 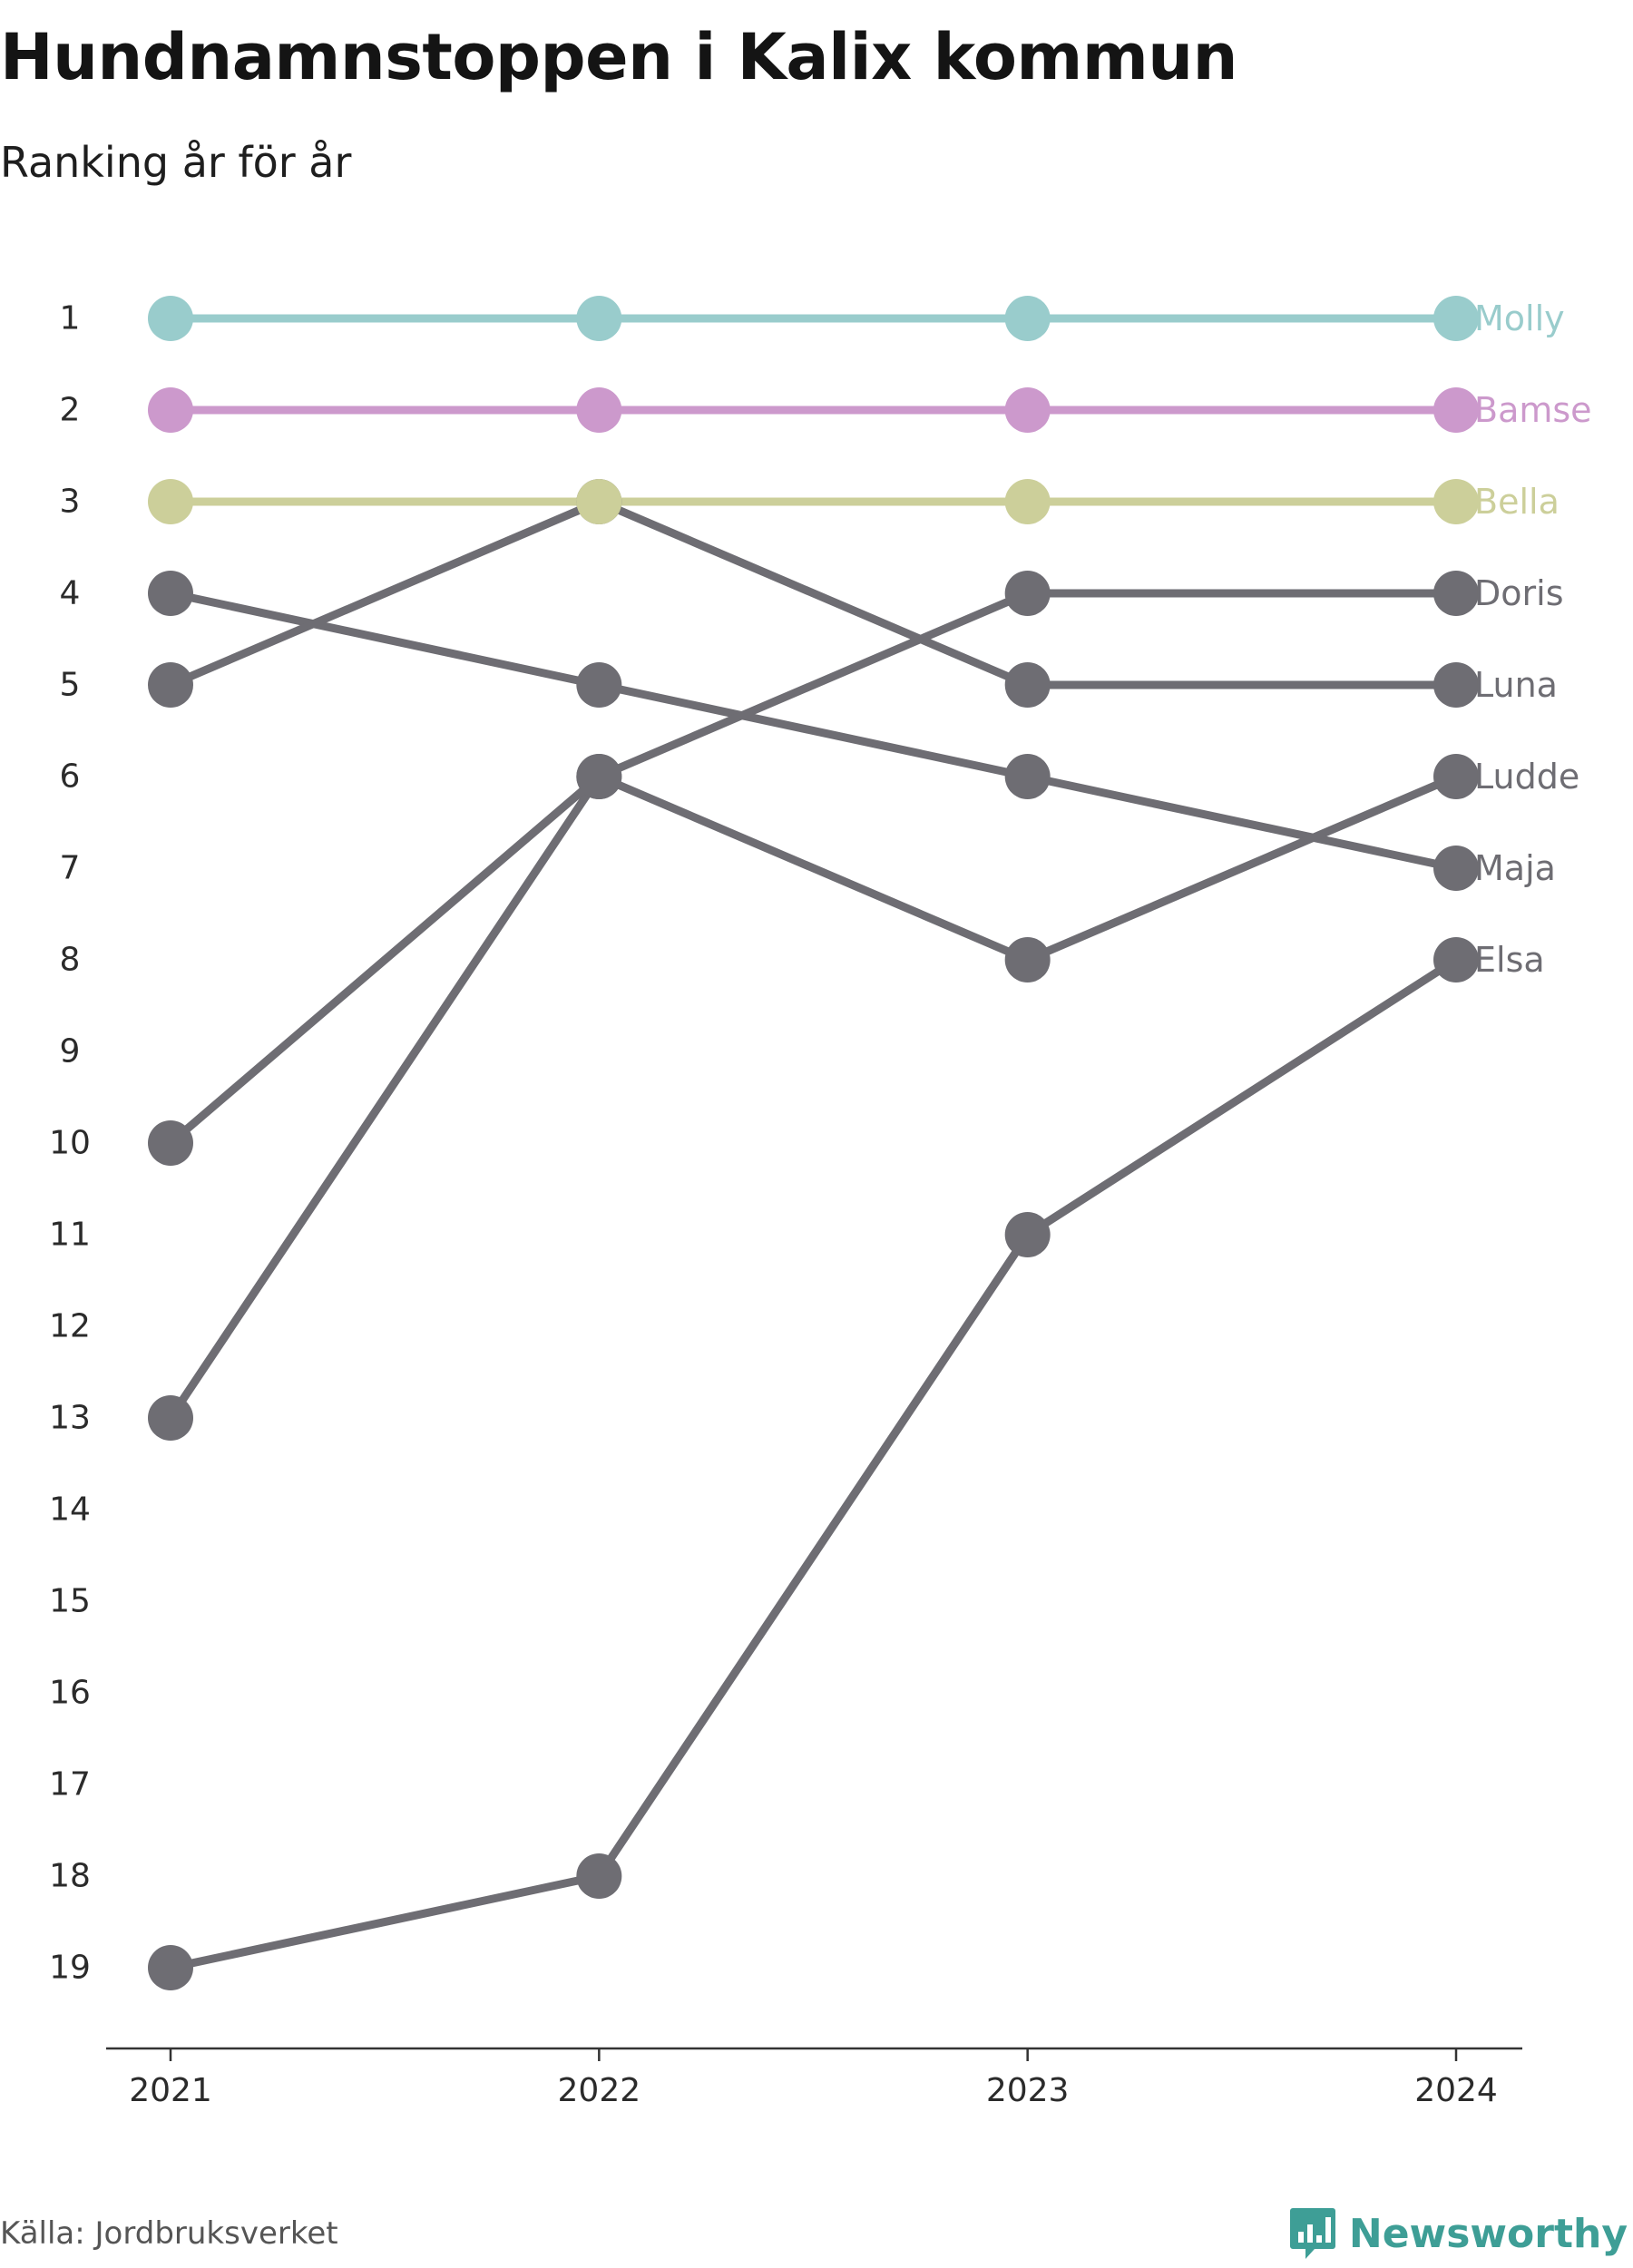 I want to click on x-tick-label: 2024, so click(x=1456, y=2091).